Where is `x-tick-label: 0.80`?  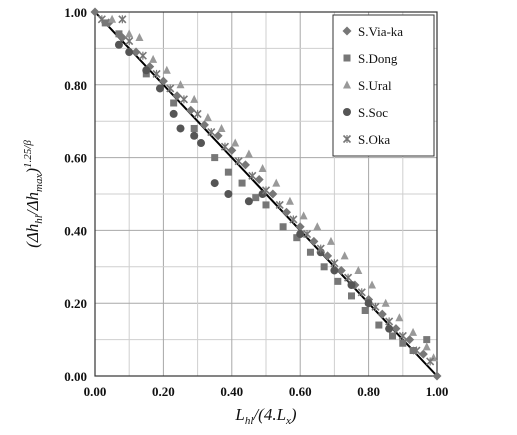
x-tick-label: 0.80 is located at coordinates (368, 391).